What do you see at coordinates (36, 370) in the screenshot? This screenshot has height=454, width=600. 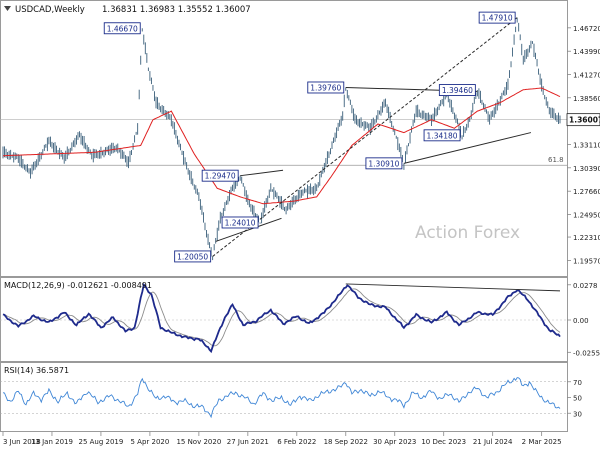 I see `rsi-title: RSI(14) 36.5871` at bounding box center [36, 370].